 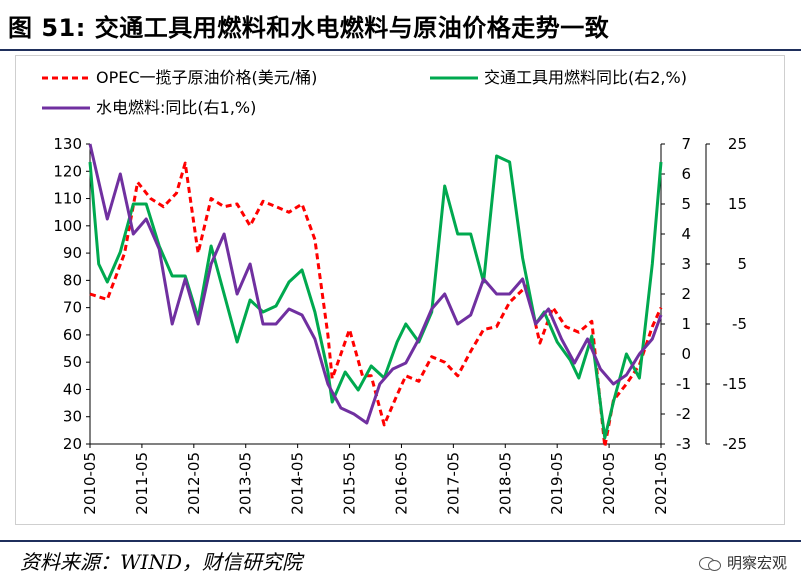 I want to click on x-tick-label: 2011-05, so click(x=142, y=483).